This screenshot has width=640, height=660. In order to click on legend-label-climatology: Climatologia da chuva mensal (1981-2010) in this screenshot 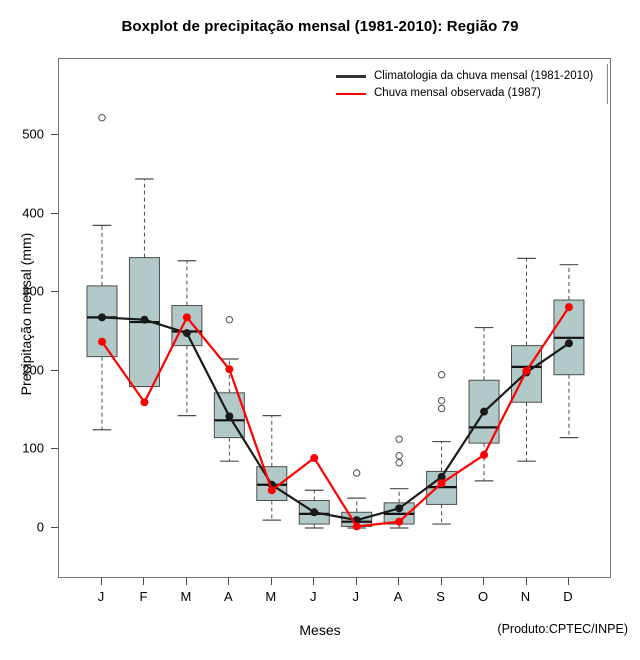, I will do `click(484, 76)`.